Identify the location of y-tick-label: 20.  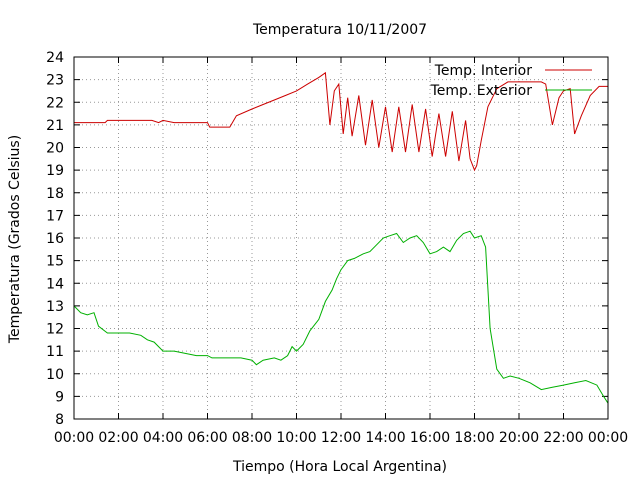
(55, 149).